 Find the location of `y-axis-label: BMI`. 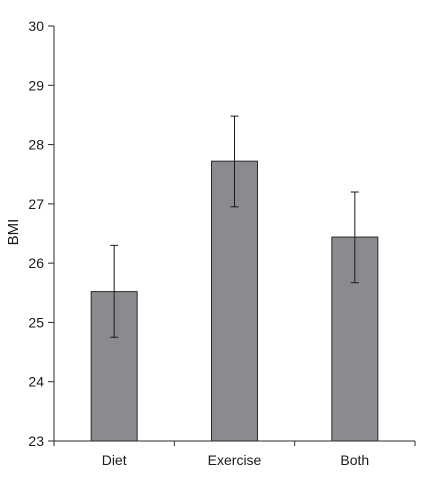

y-axis-label: BMI is located at coordinates (13, 232).